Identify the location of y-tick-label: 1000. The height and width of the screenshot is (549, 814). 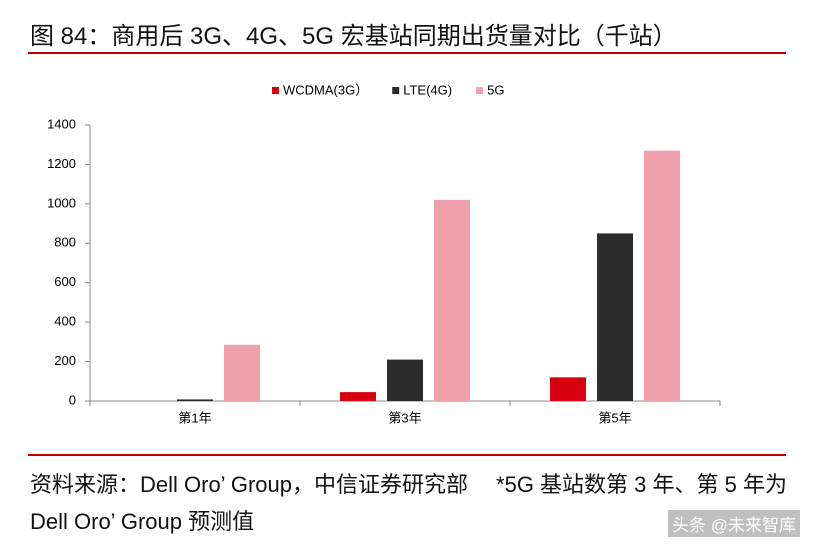
(61, 202).